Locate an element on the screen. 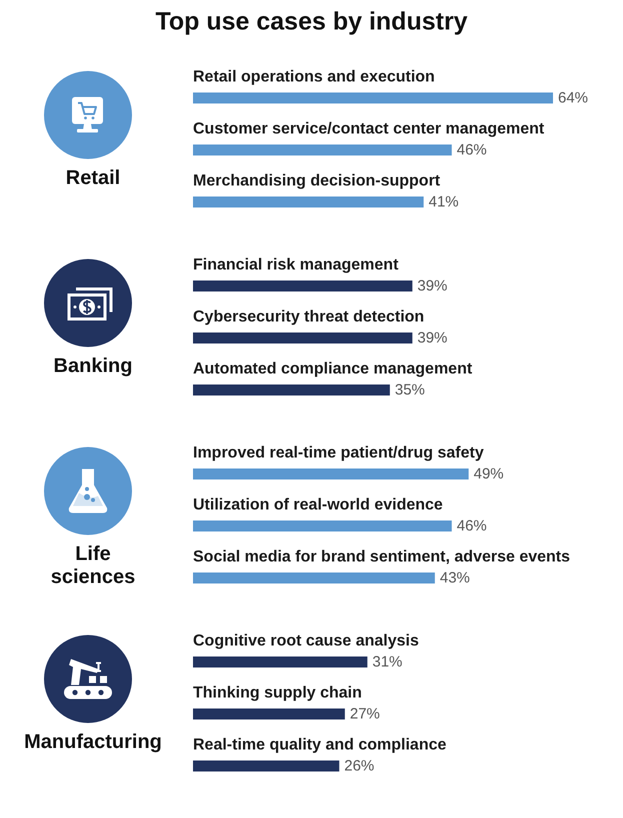  data-label: 27% is located at coordinates (365, 714).